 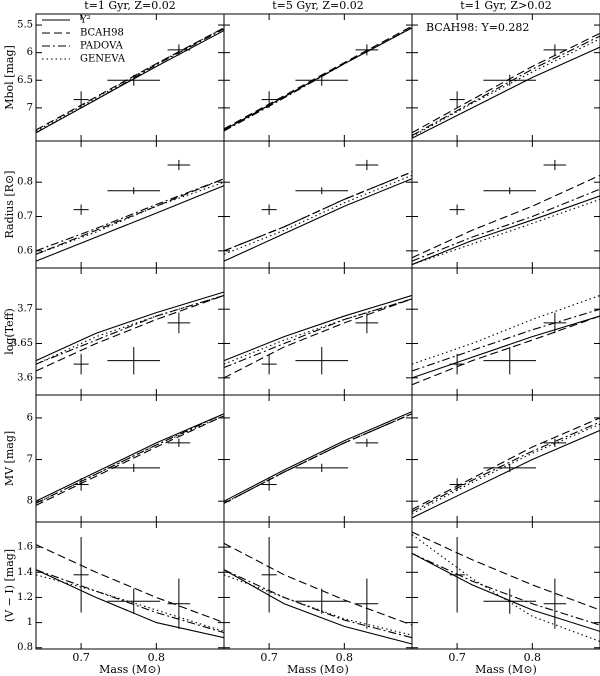 I want to click on y-tick-label: 6.5, so click(x=25, y=80).